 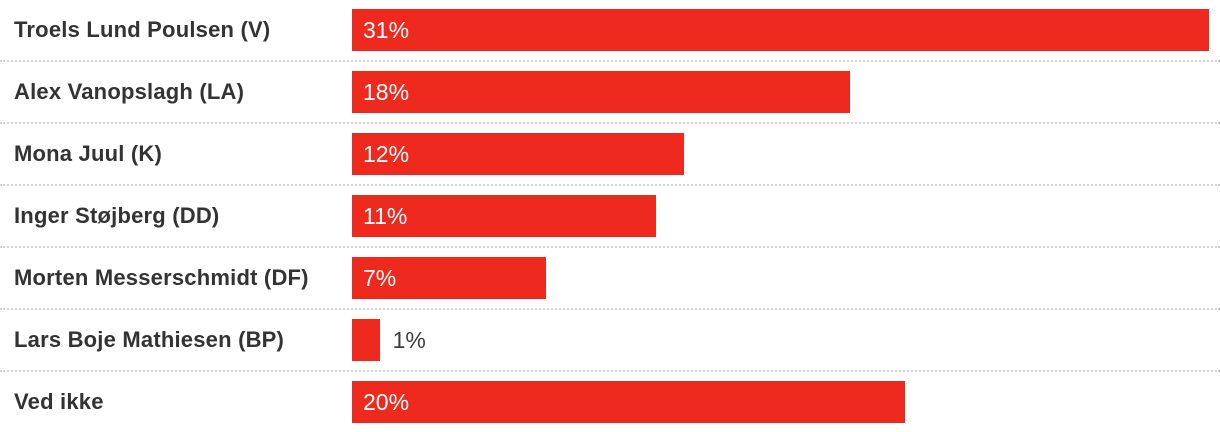 What do you see at coordinates (386, 401) in the screenshot?
I see `value-label: 20%` at bounding box center [386, 401].